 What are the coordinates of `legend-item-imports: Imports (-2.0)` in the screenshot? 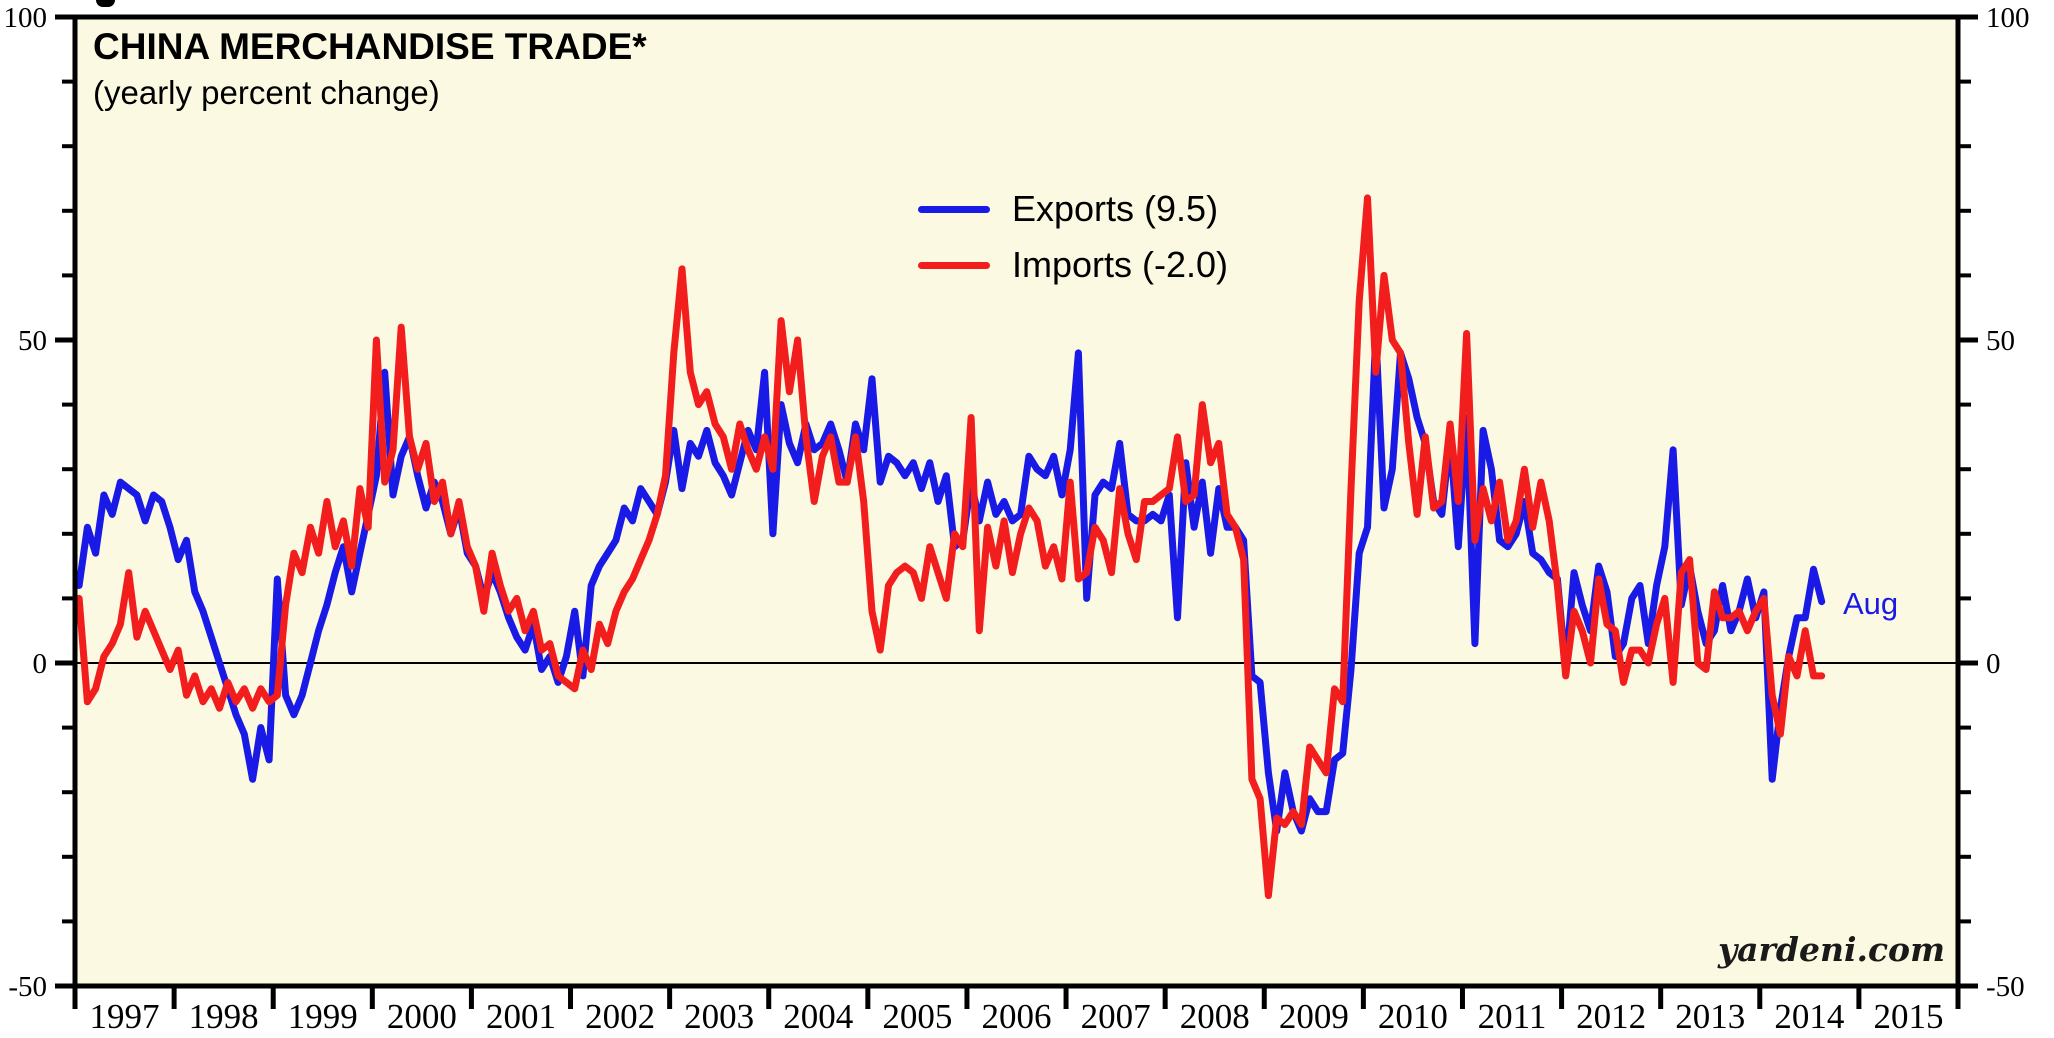 It's located at (1073, 265).